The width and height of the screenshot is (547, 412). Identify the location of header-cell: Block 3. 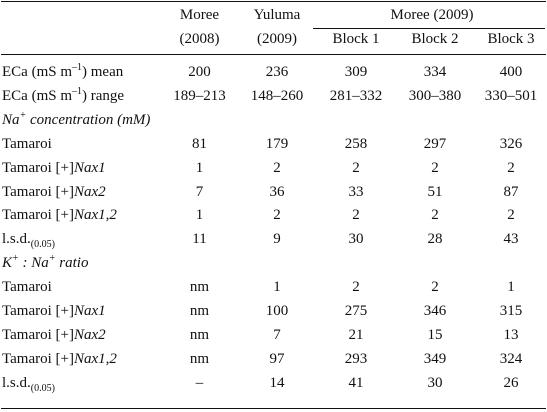
(511, 39).